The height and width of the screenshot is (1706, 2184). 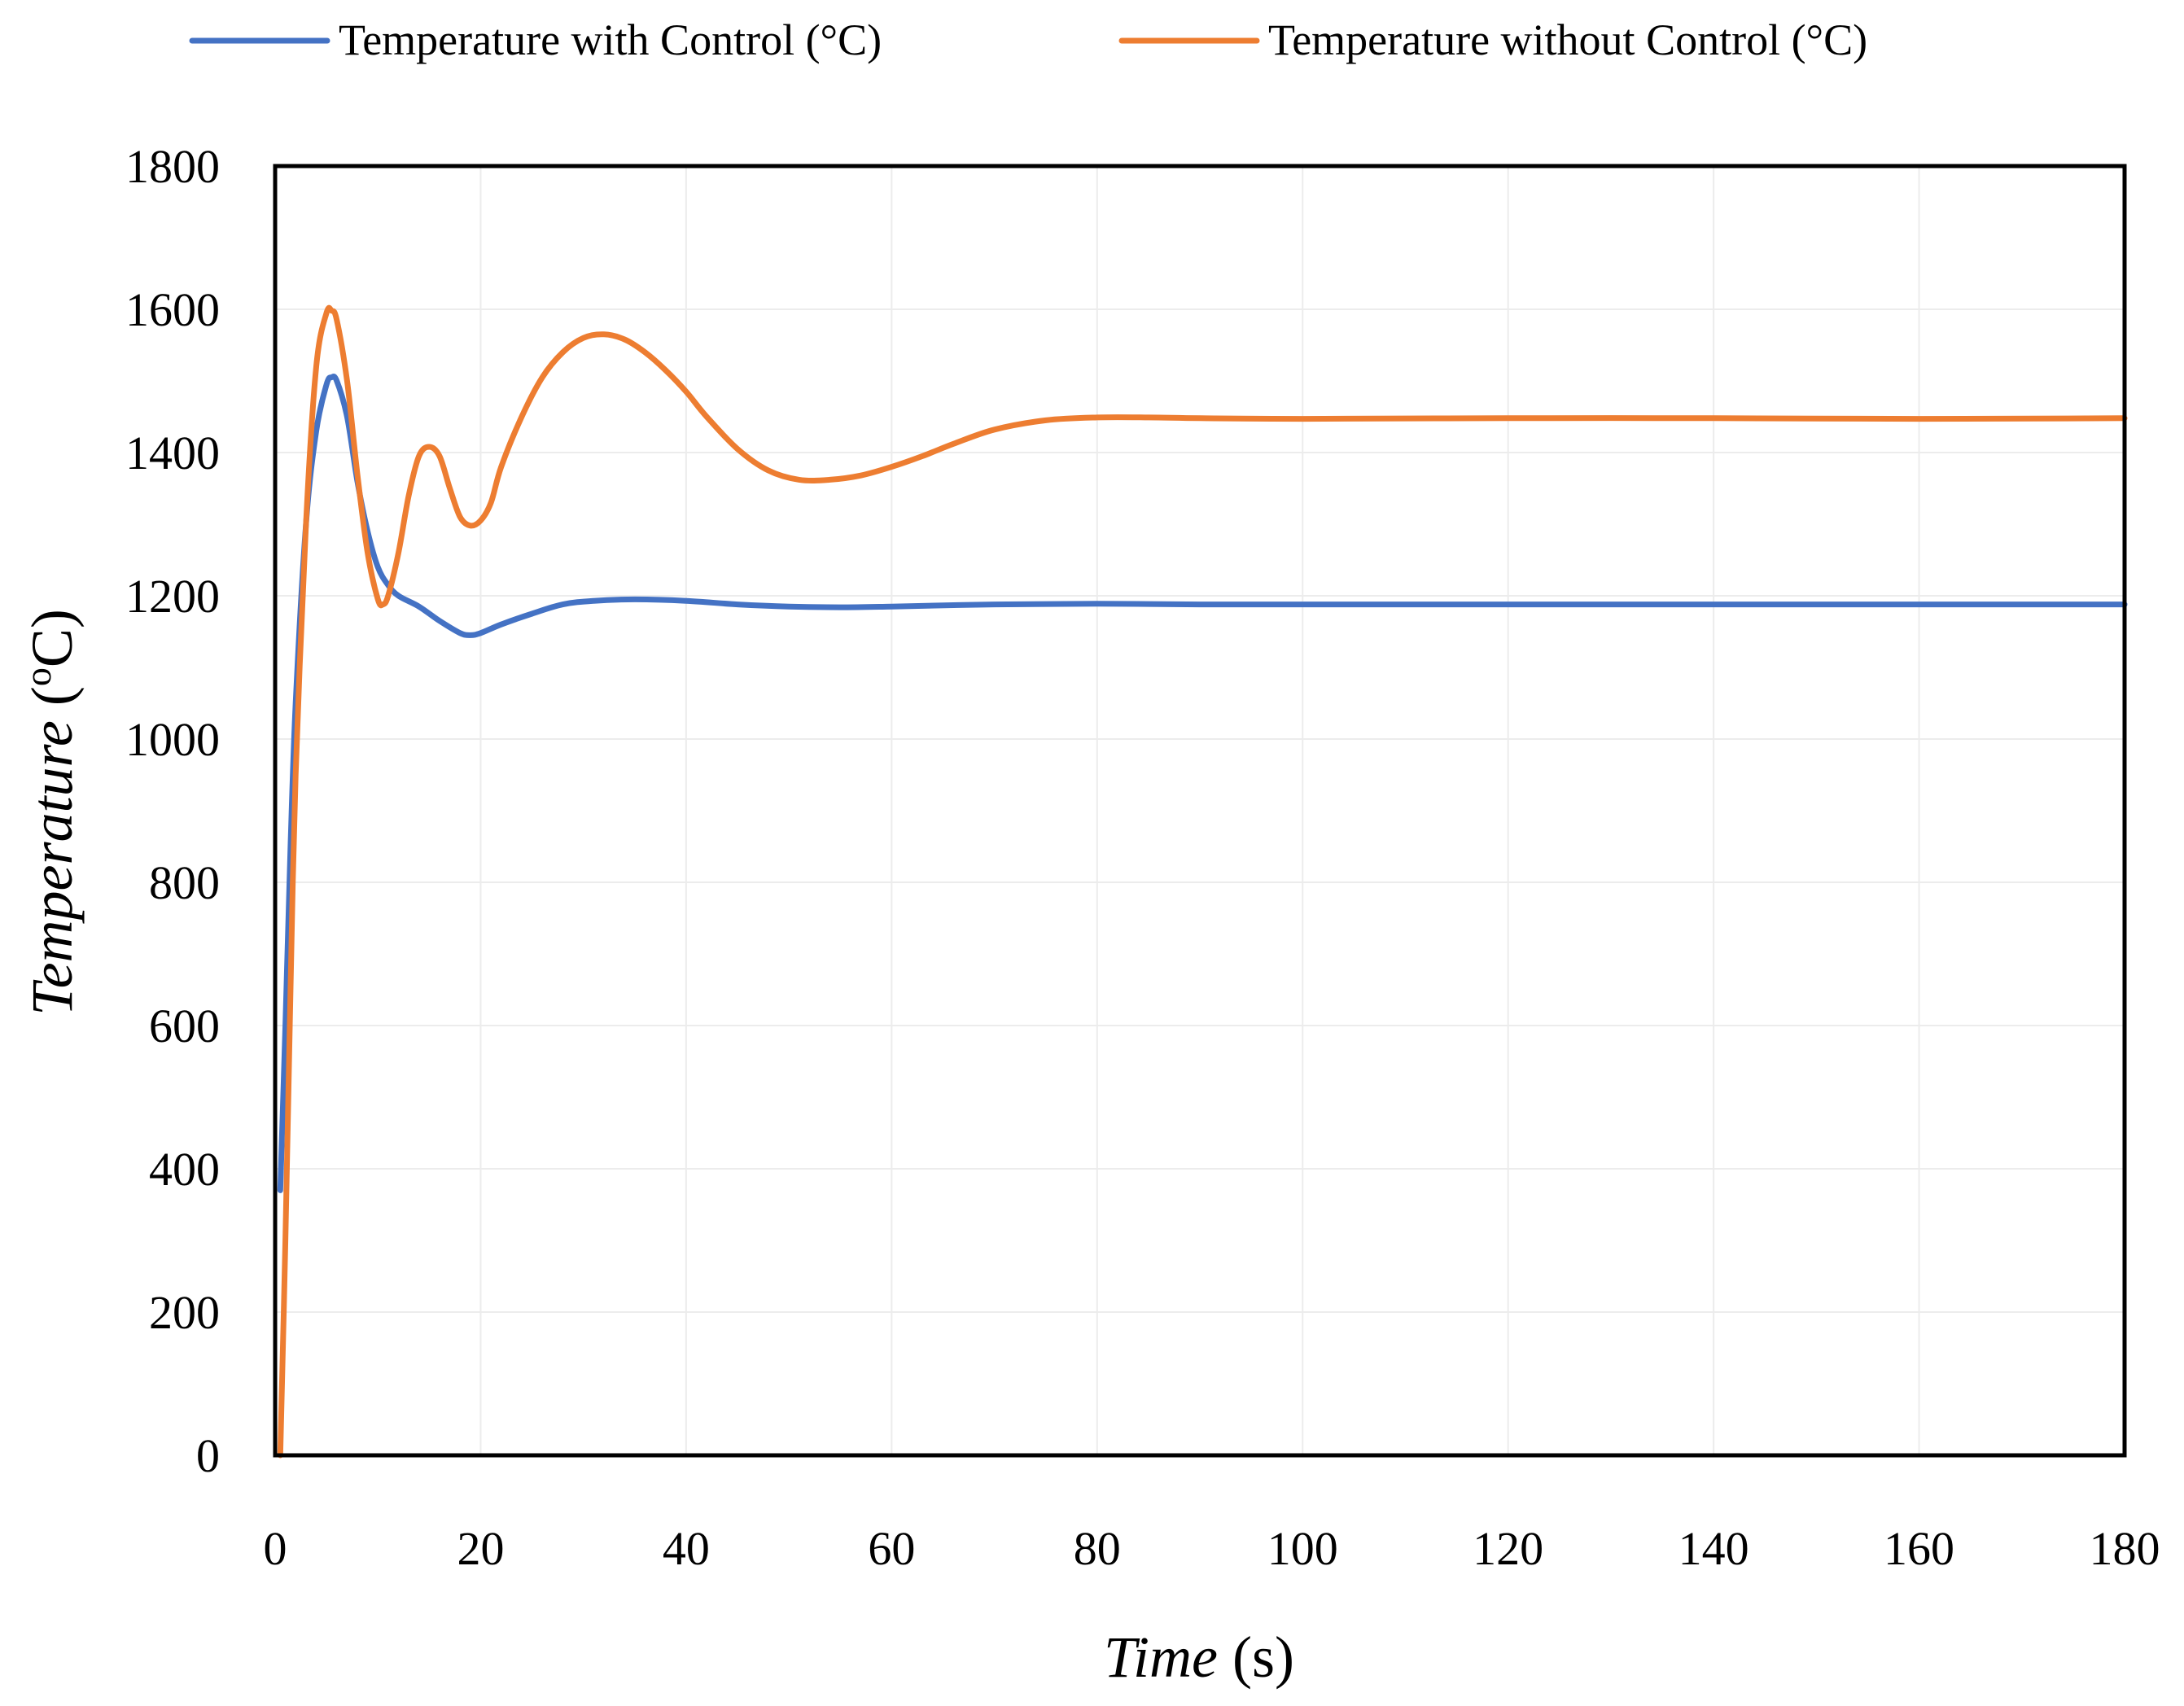 I want to click on x-tick-label-160: 160, so click(x=1919, y=1548).